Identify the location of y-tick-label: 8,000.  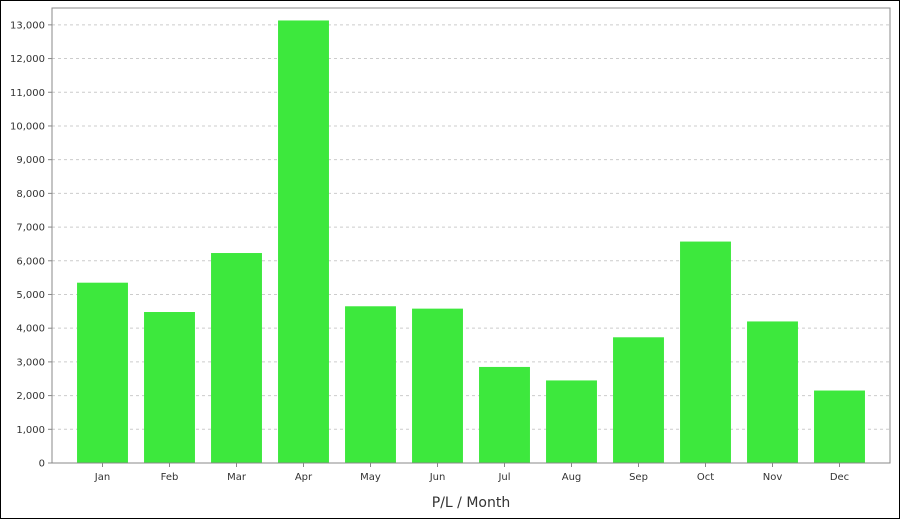
(30, 194).